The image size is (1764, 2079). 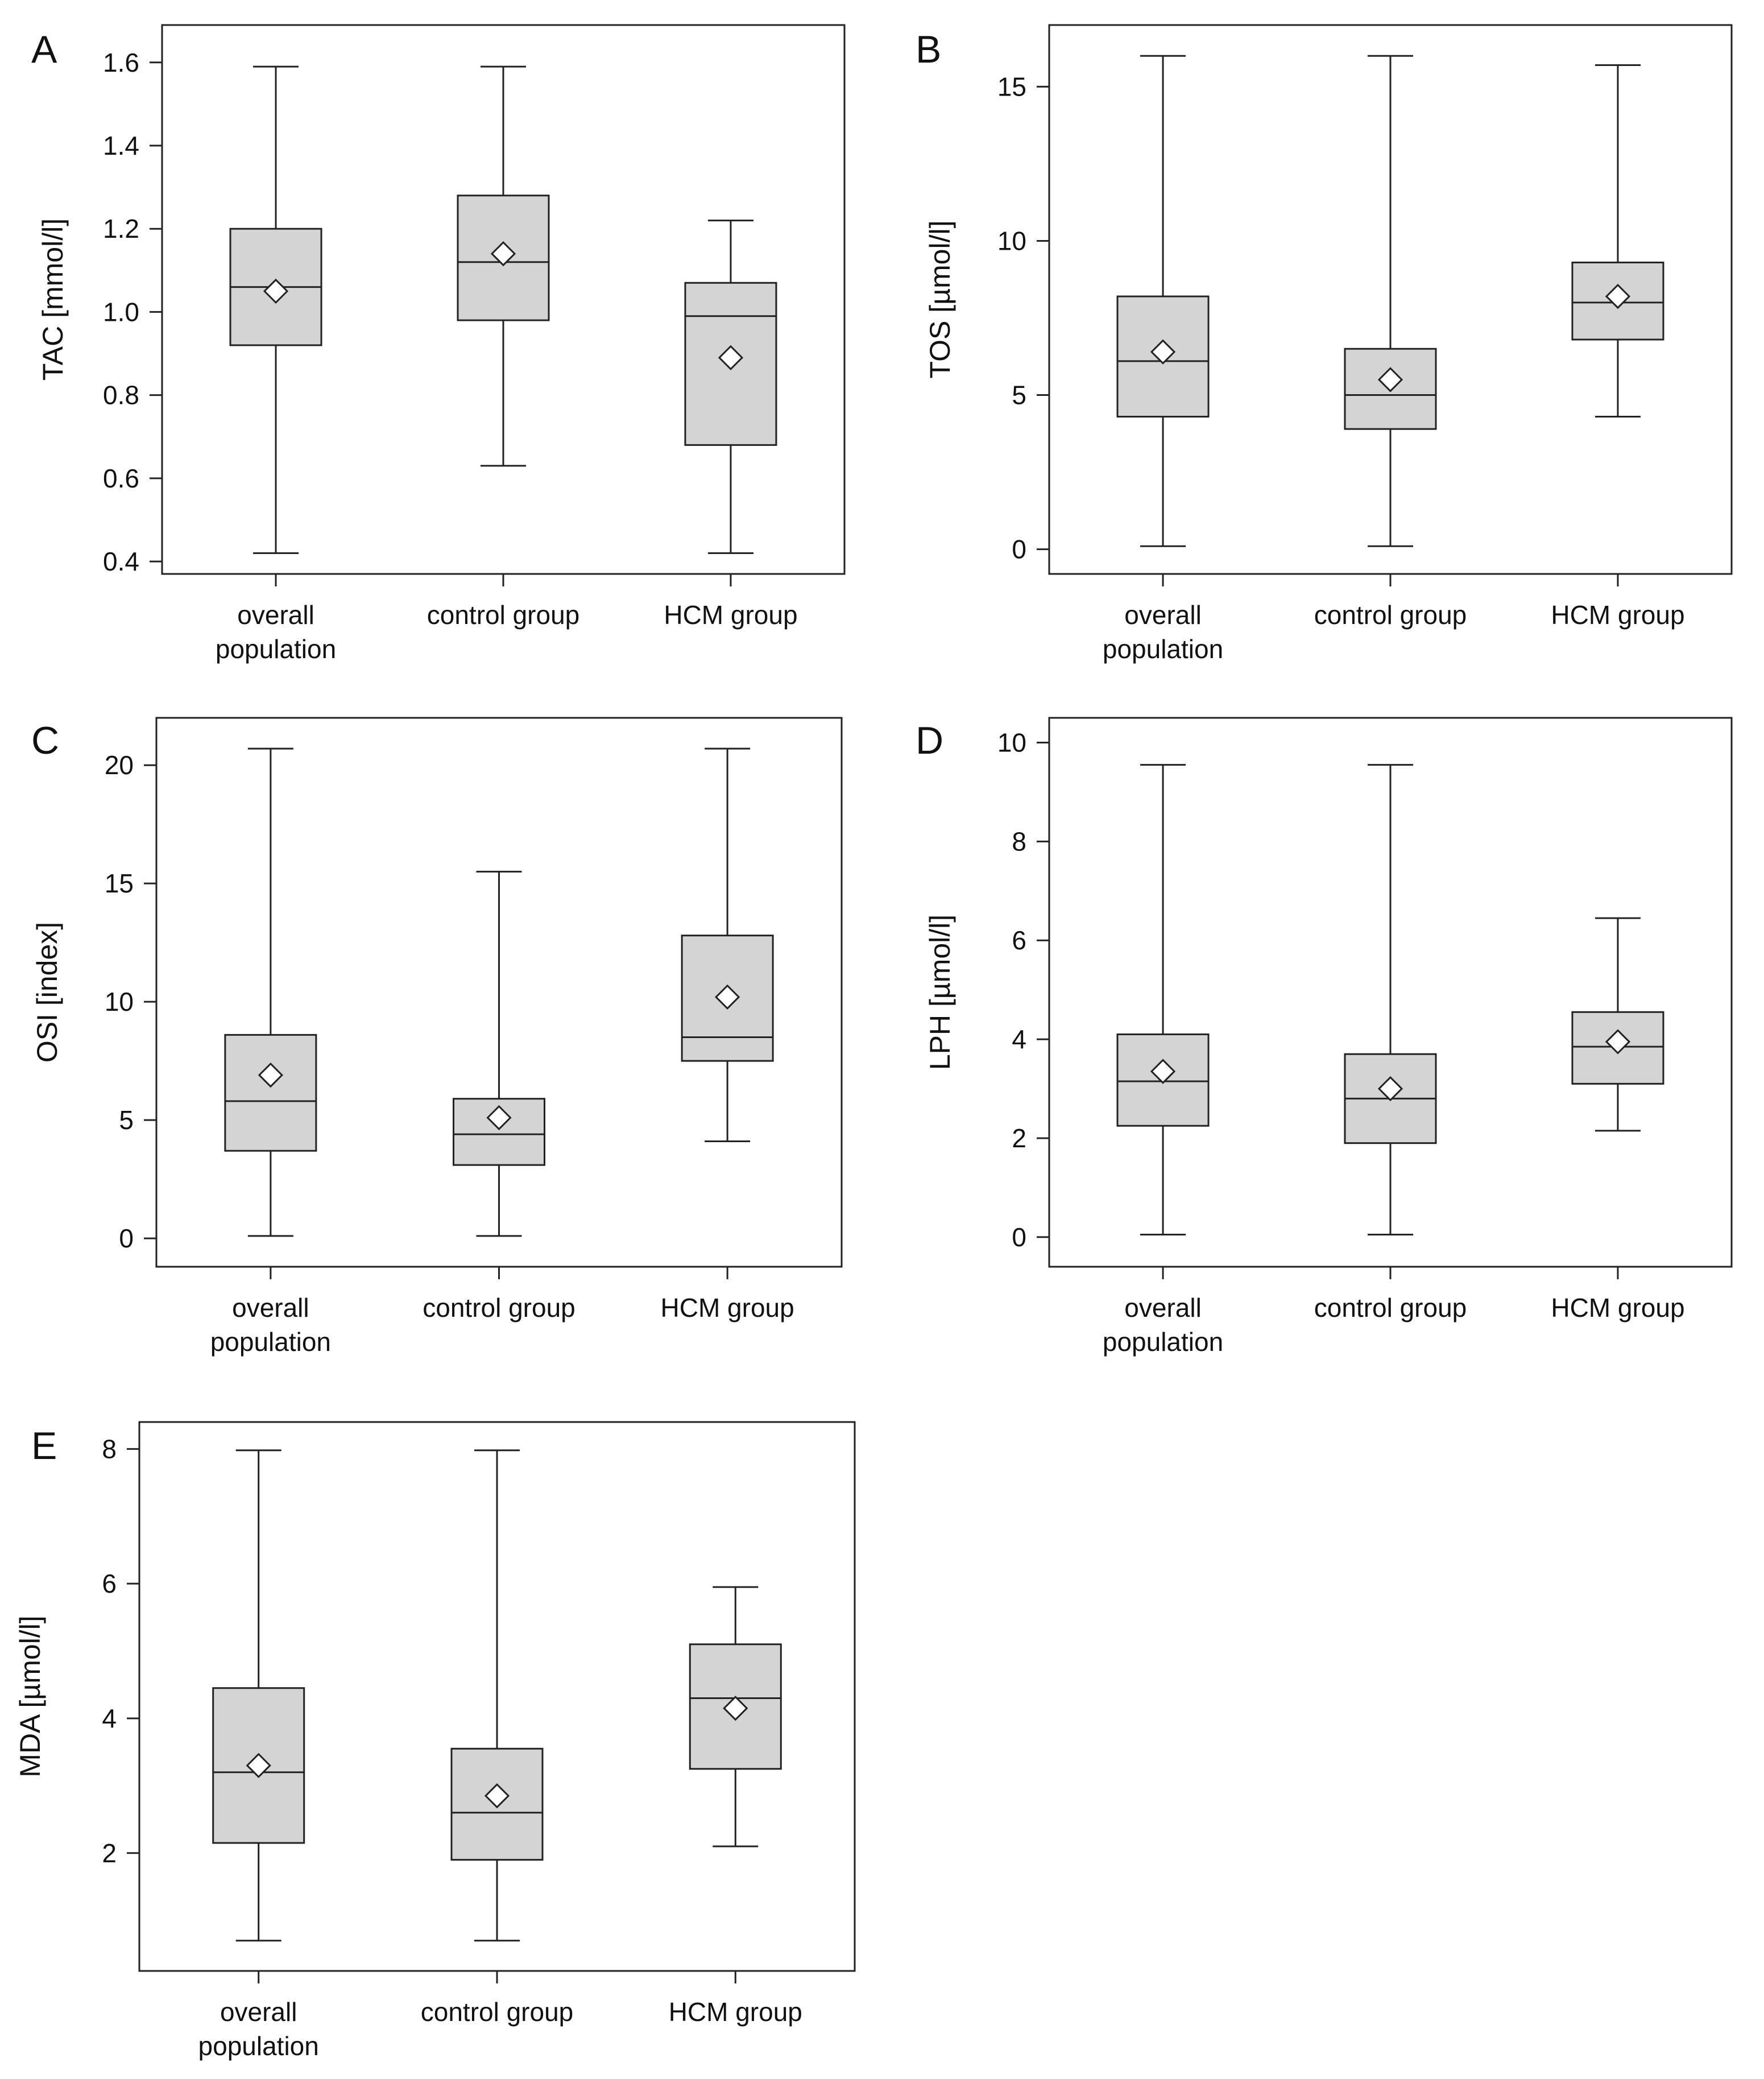 I want to click on y-axis-title: TOS [µmol/l], so click(x=940, y=300).